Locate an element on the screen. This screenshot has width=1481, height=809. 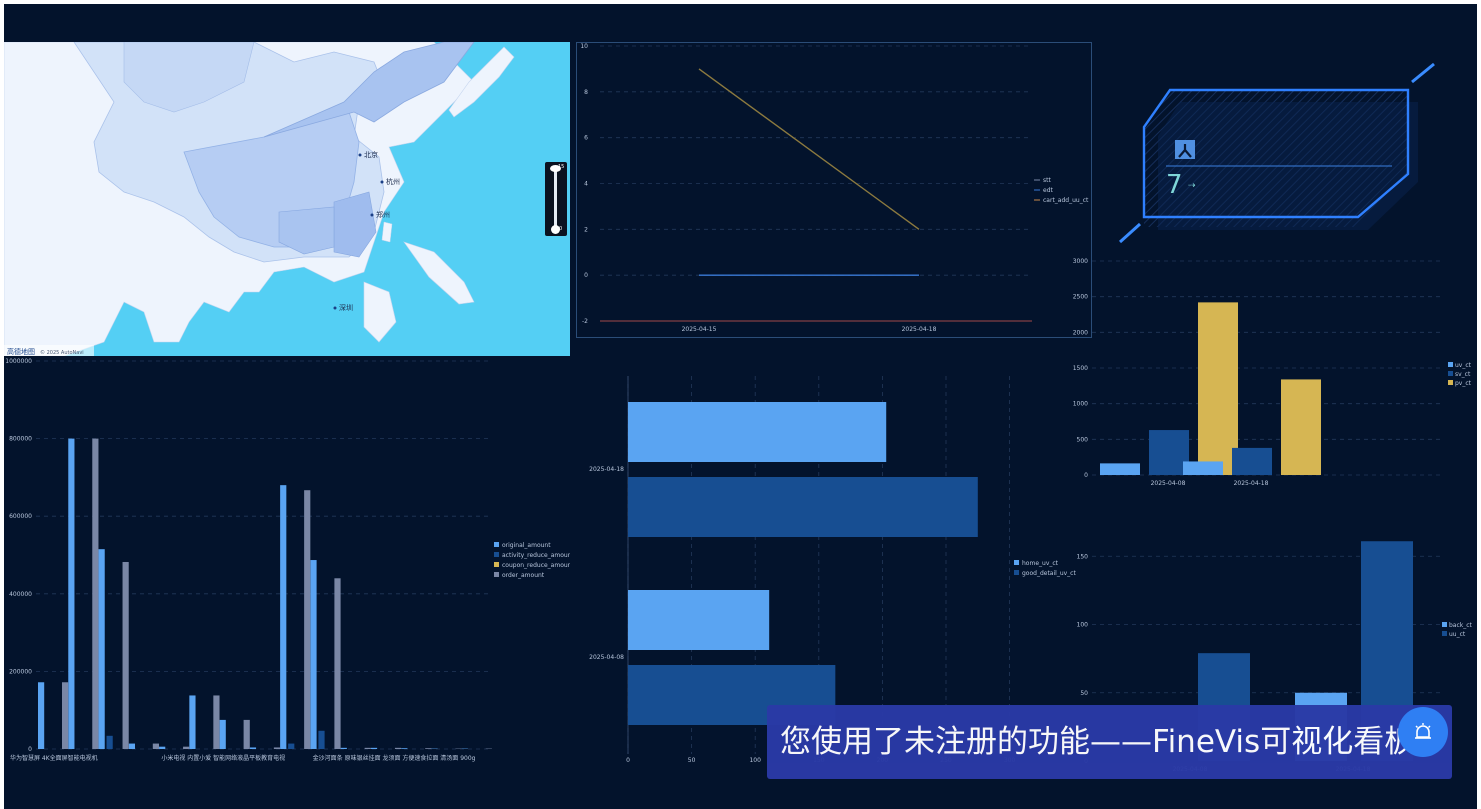
legend-label: original_amount is located at coordinates (526, 545).